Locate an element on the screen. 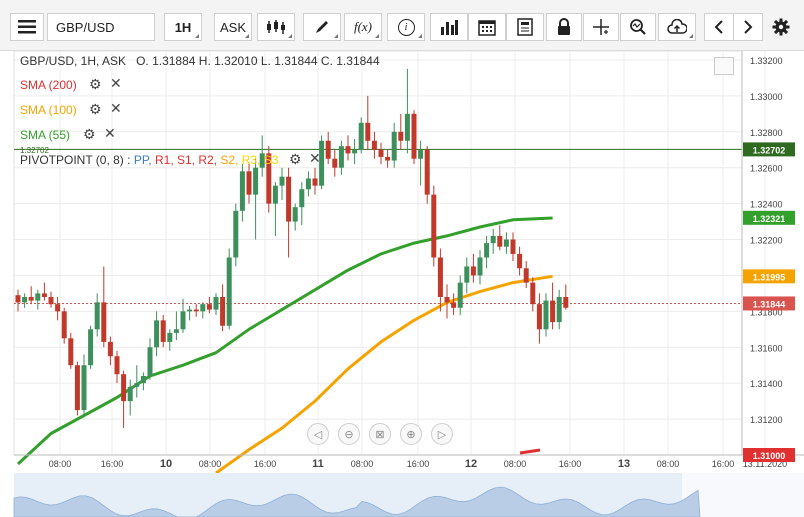 This screenshot has height=517, width=804. x-tick-label: 13.11.2020 is located at coordinates (765, 464).